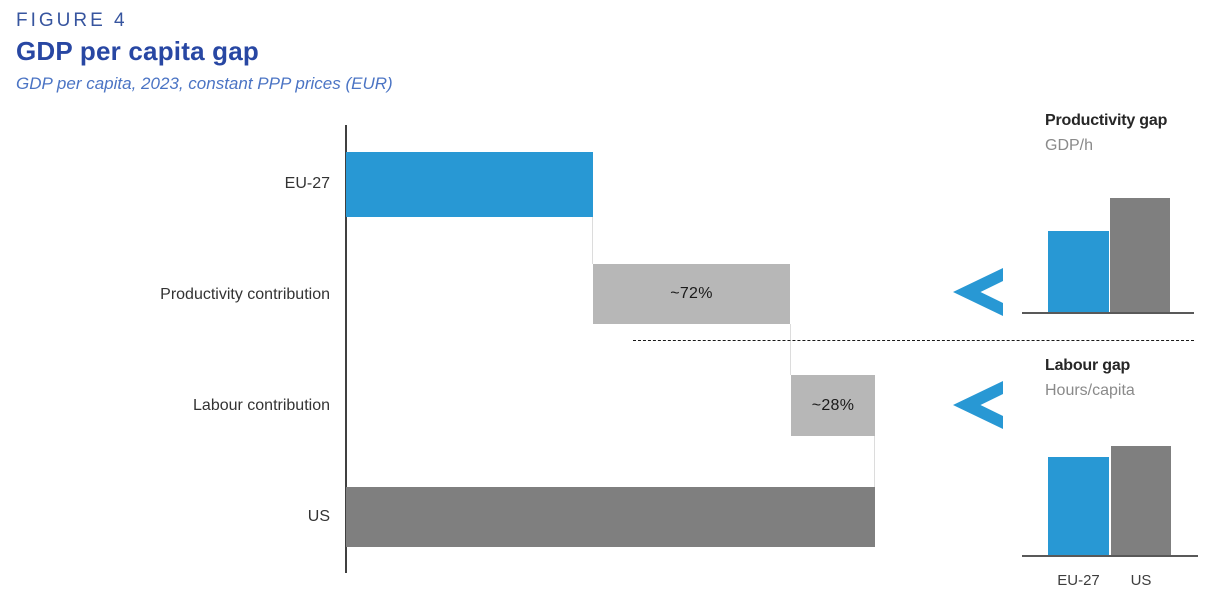  I want to click on productivity-gap-subtitle: GDP/h, so click(1069, 145).